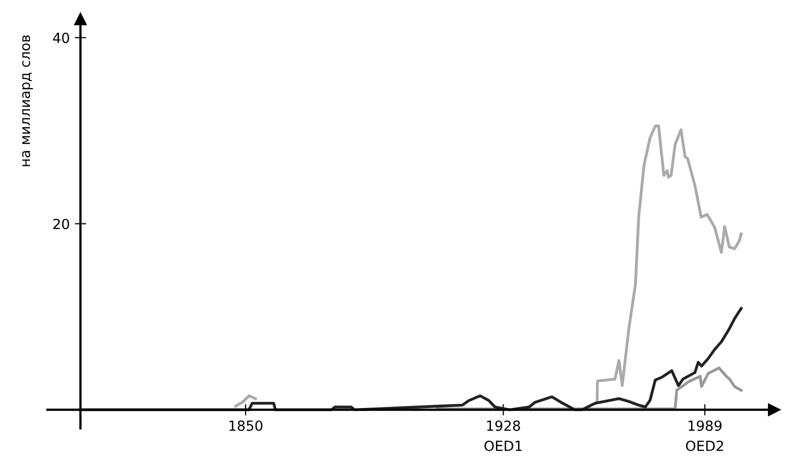 The height and width of the screenshot is (476, 790). I want to click on text: OED1, so click(503, 446).